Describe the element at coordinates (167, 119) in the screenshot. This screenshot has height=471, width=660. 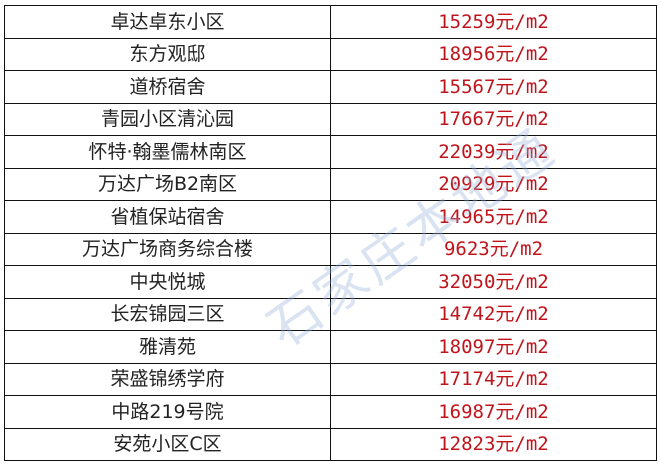
I see `community-name: 青园小区清沁园` at that location.